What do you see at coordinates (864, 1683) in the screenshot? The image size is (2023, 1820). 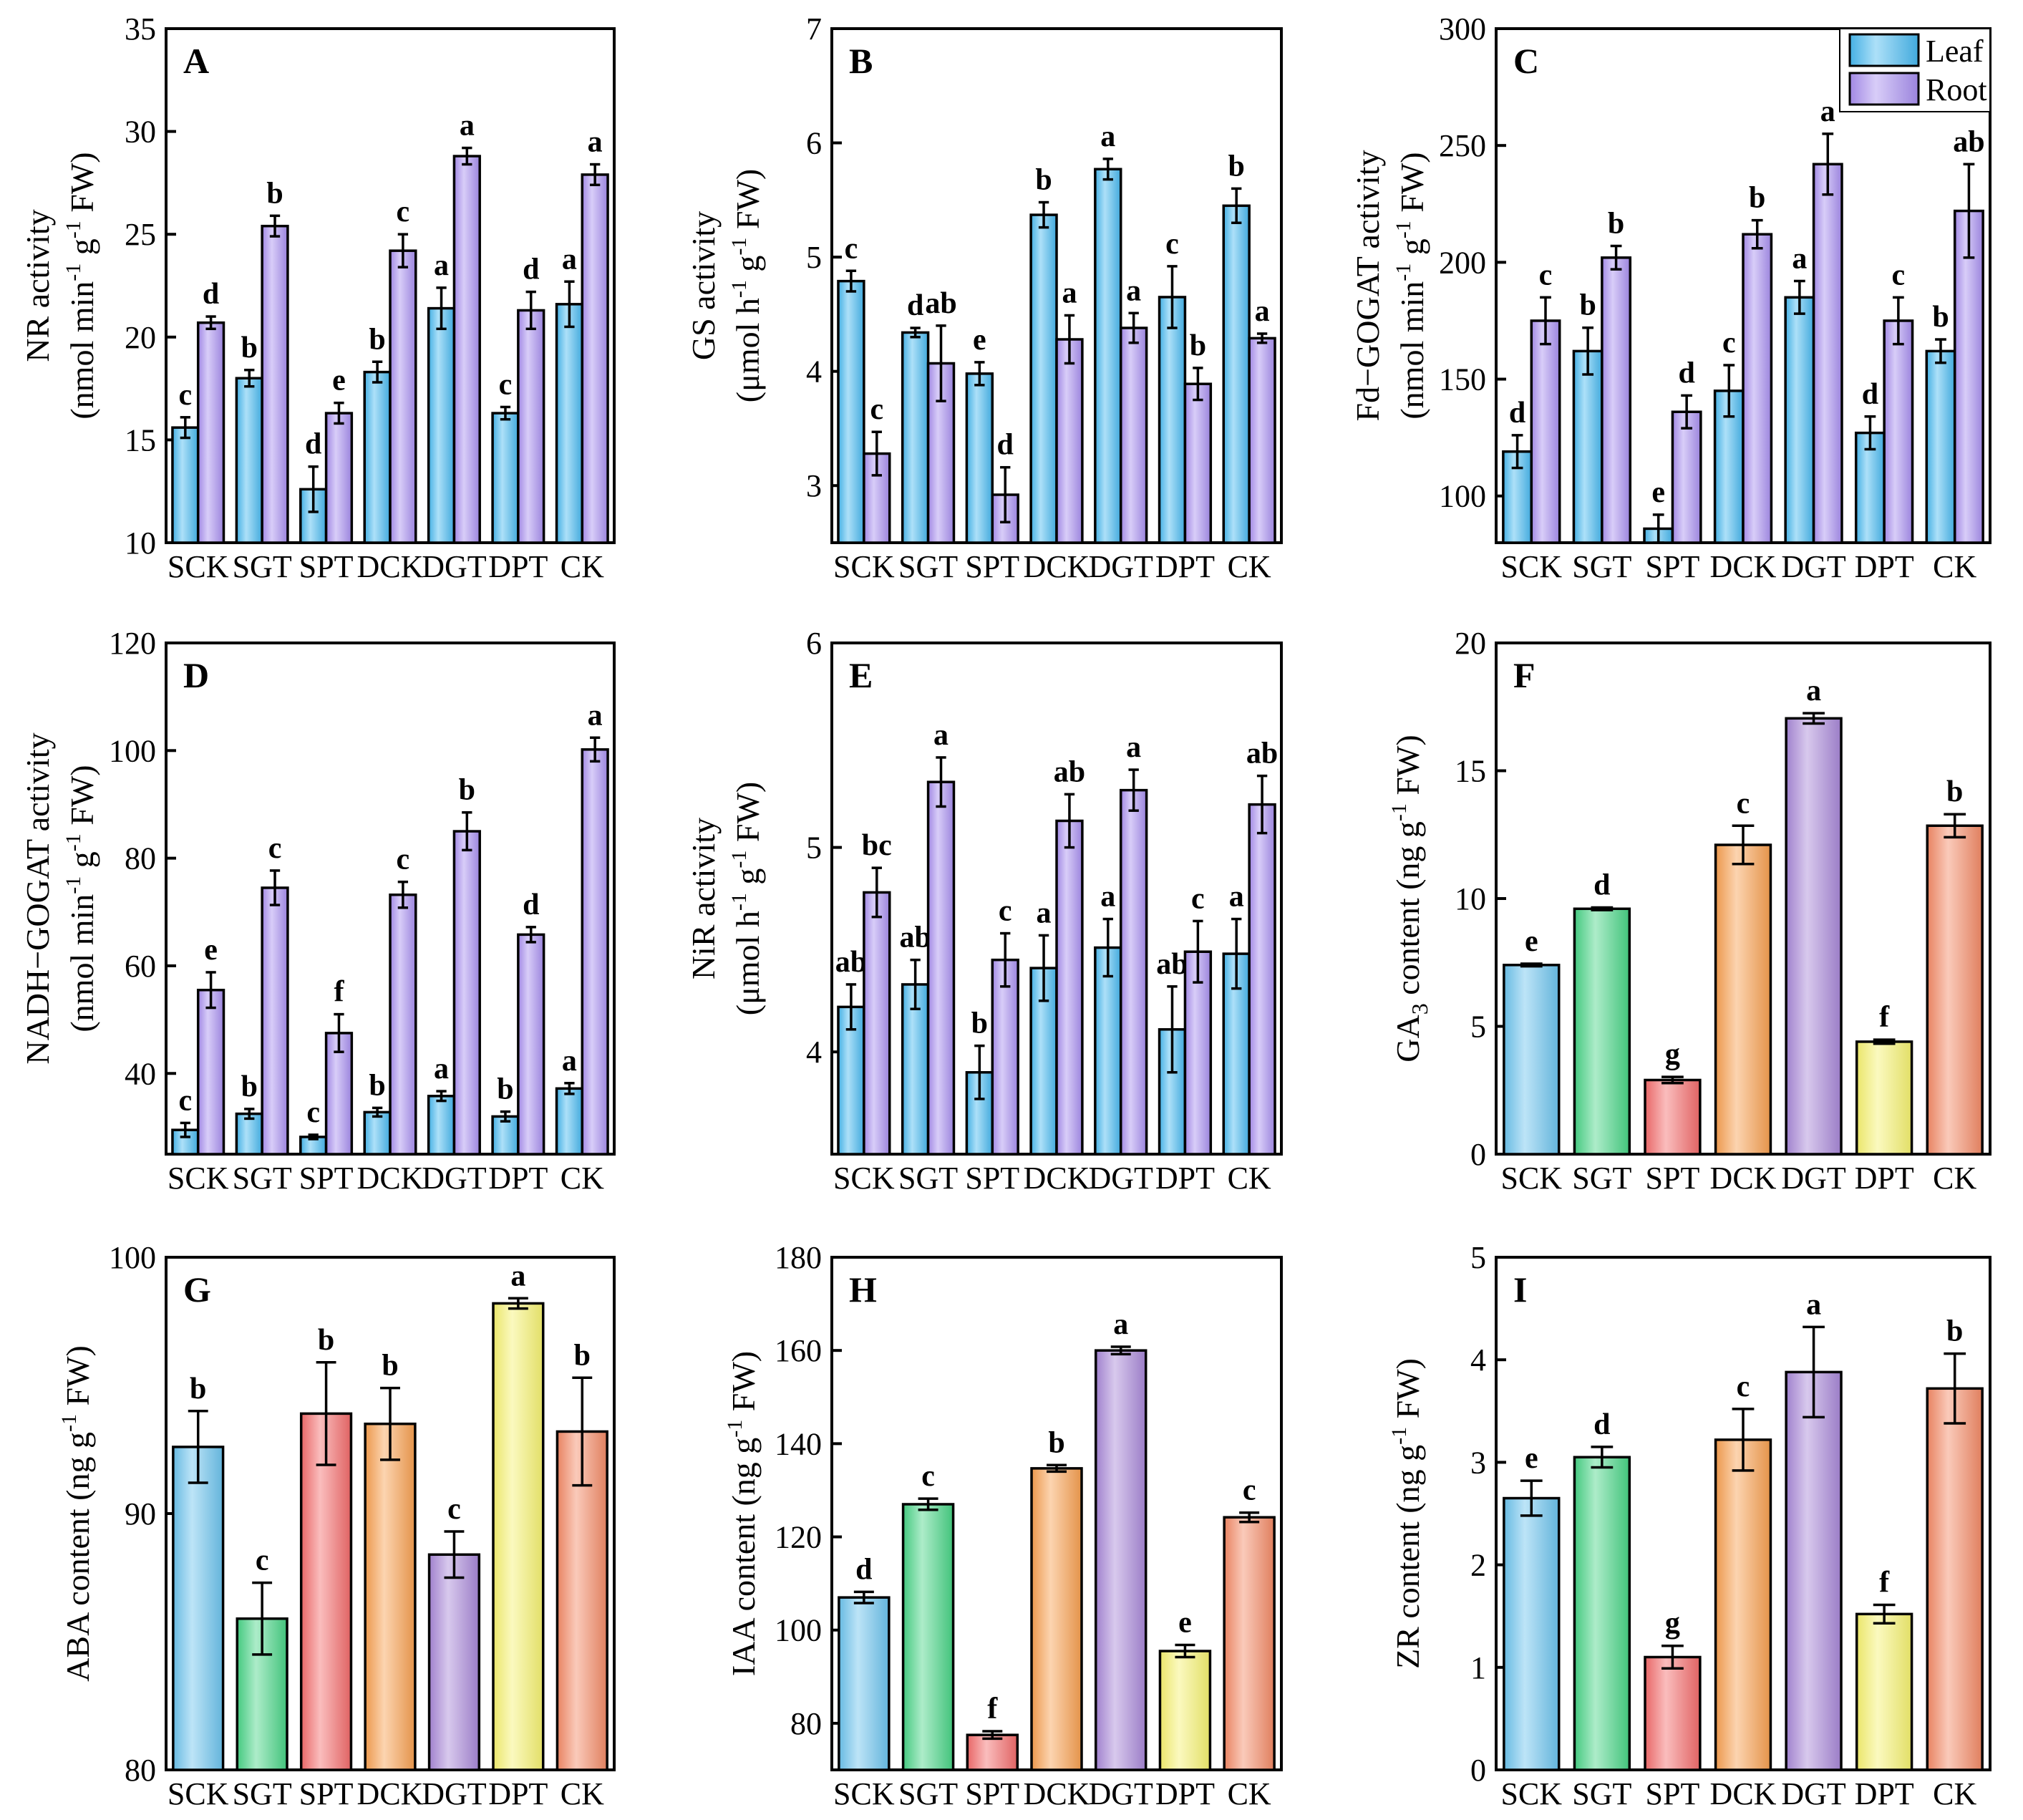 I see `bar-sck` at bounding box center [864, 1683].